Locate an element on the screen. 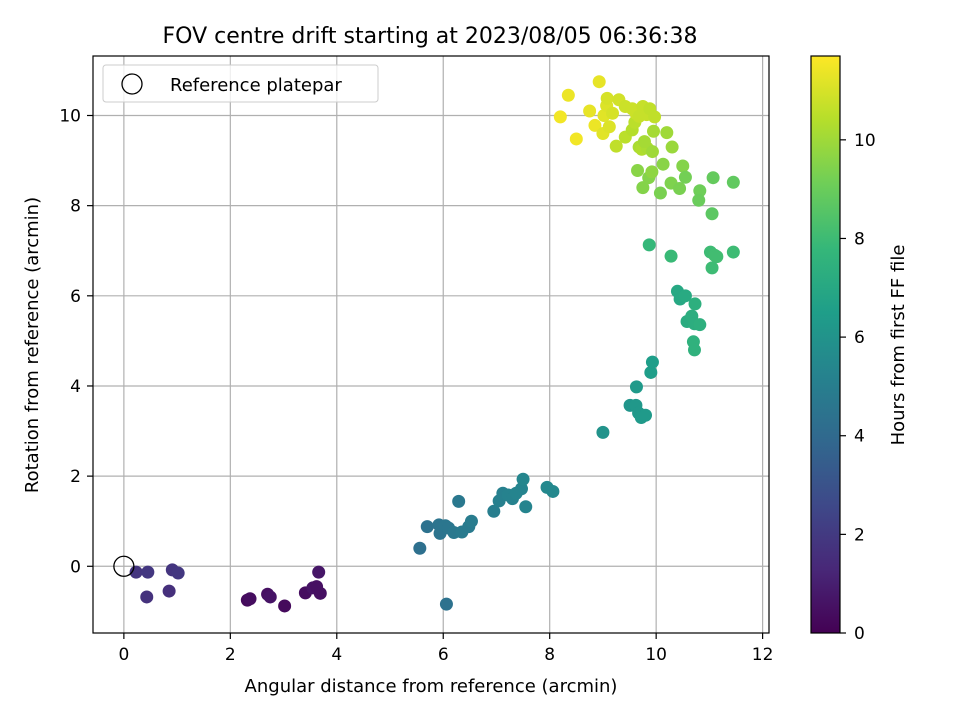  reference-marker is located at coordinates (124, 566).